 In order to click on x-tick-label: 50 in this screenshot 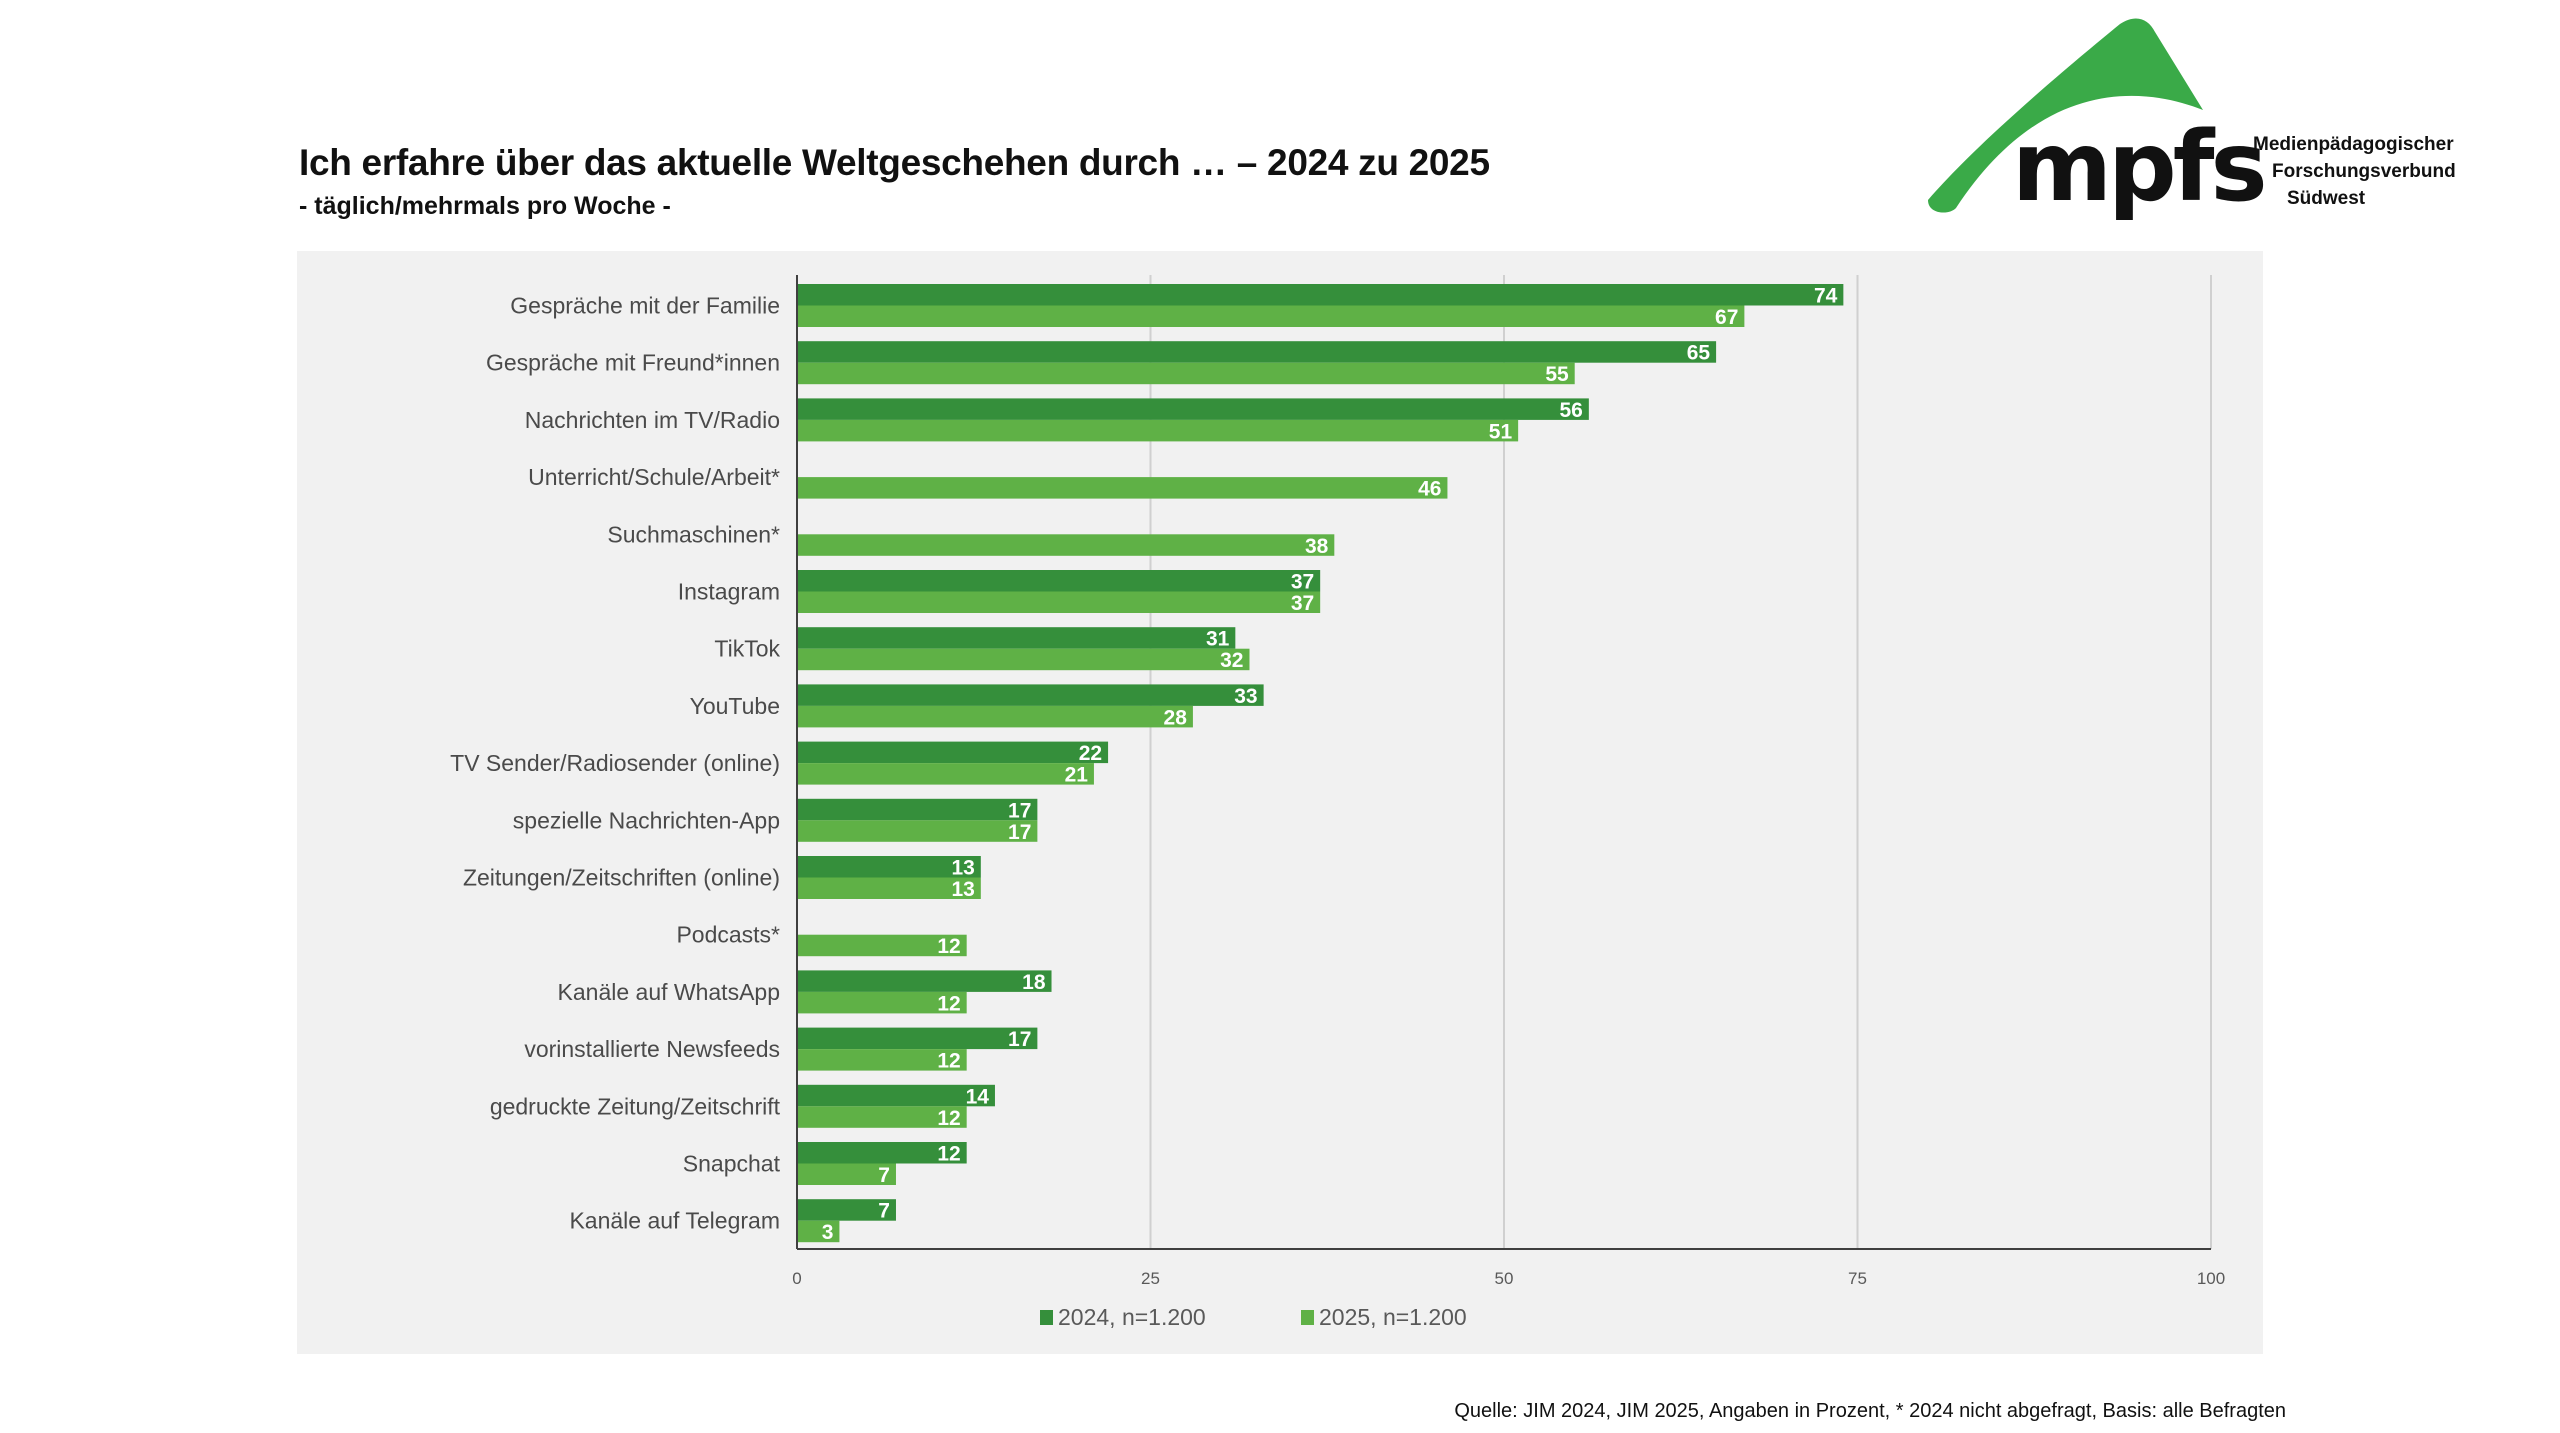, I will do `click(1504, 1278)`.